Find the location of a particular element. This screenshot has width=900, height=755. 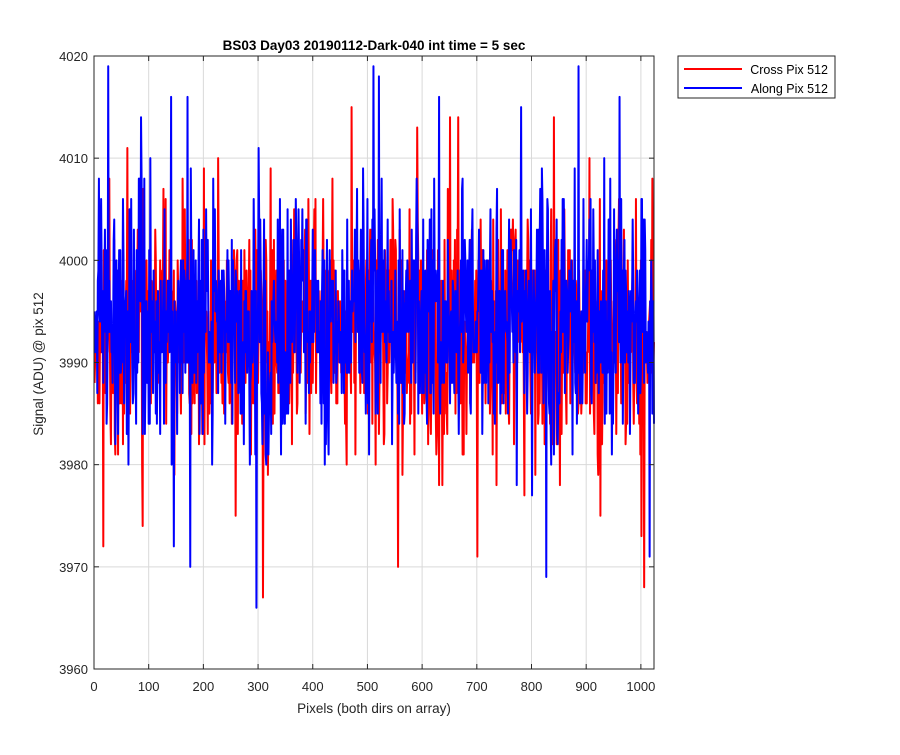

x-tick-label: 400 is located at coordinates (313, 686).